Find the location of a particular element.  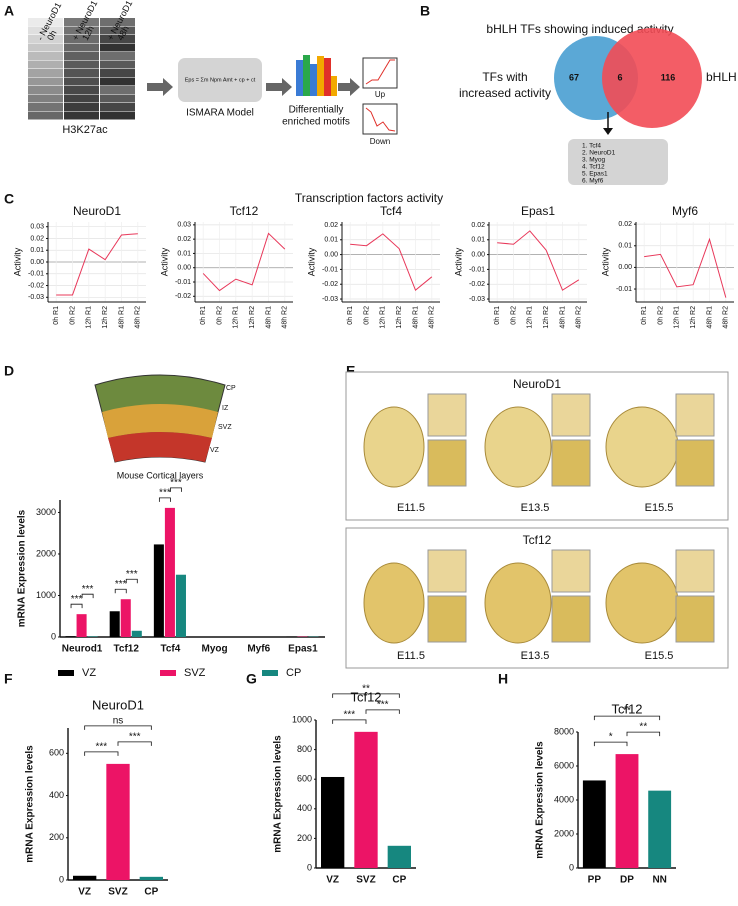

trend-box is located at coordinates (380, 73).